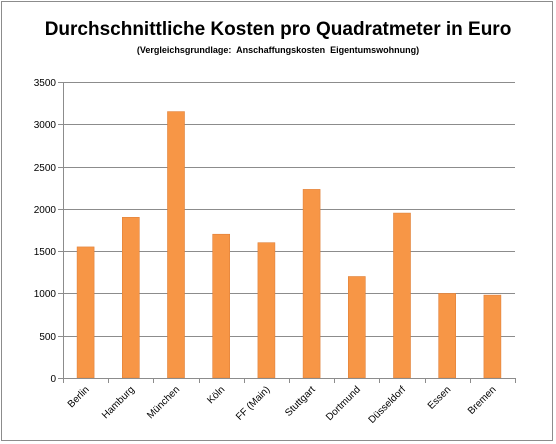 The width and height of the screenshot is (556, 444). What do you see at coordinates (79, 397) in the screenshot?
I see `x-tick-label: Berlin` at bounding box center [79, 397].